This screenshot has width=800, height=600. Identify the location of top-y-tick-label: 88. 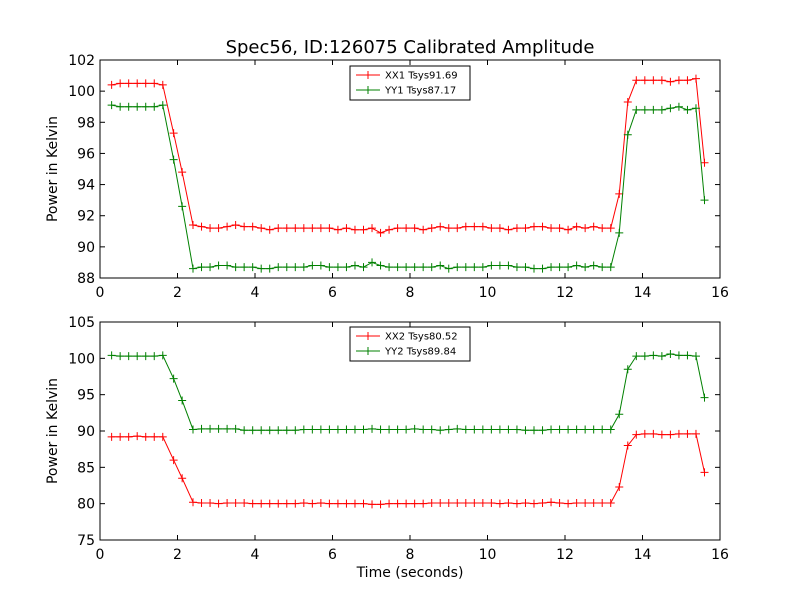
(86, 279).